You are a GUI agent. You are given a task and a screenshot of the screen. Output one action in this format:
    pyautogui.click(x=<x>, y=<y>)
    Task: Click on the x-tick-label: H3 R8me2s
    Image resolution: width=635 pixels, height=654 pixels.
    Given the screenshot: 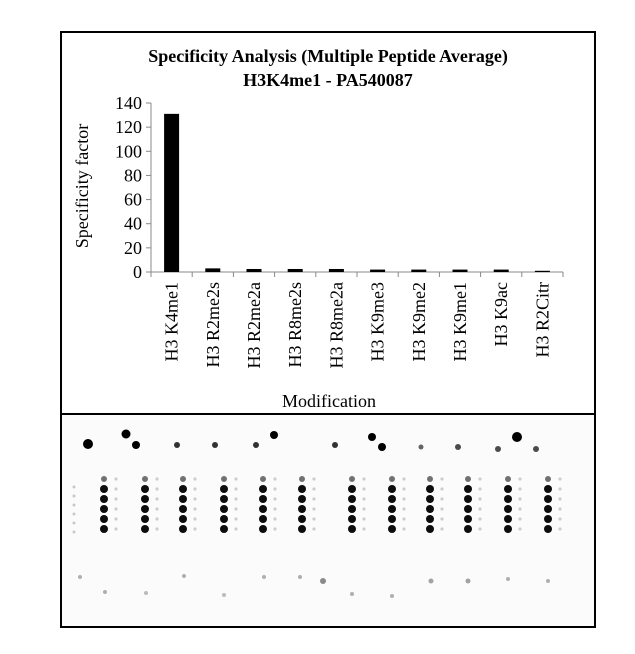 What is the action you would take?
    pyautogui.click(x=295, y=325)
    